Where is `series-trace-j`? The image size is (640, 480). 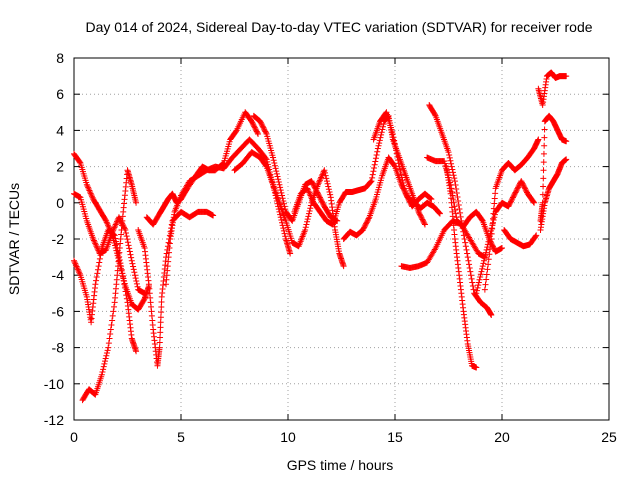
series-trace-j is located at coordinates (359, 170).